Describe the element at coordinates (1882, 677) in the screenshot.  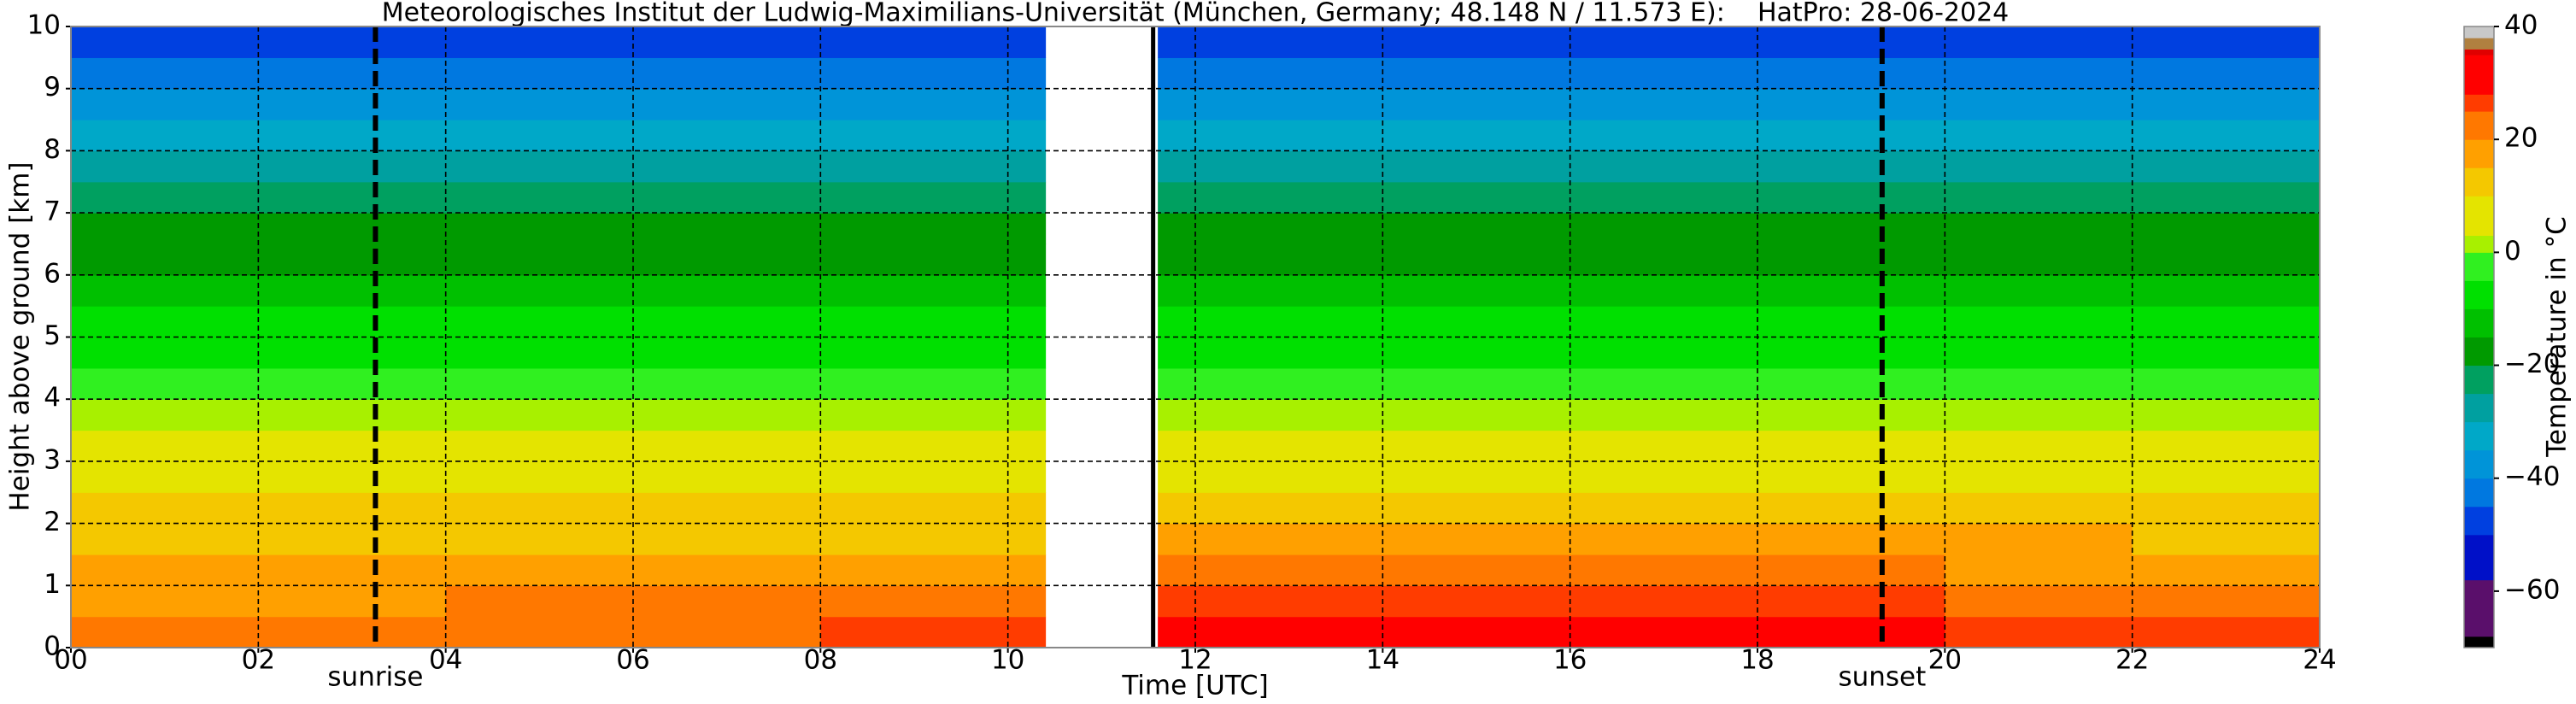
I see `annotation-label: sunset` at that location.